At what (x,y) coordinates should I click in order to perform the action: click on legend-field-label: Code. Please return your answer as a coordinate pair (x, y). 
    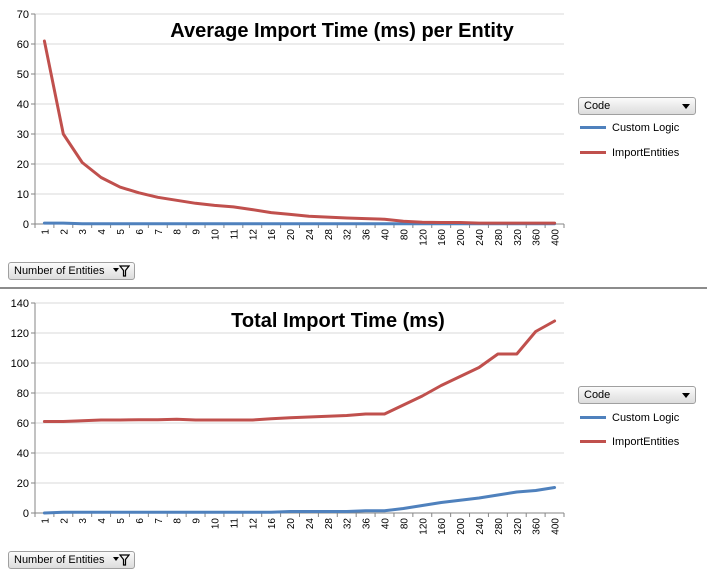
    Looking at the image, I should click on (597, 106).